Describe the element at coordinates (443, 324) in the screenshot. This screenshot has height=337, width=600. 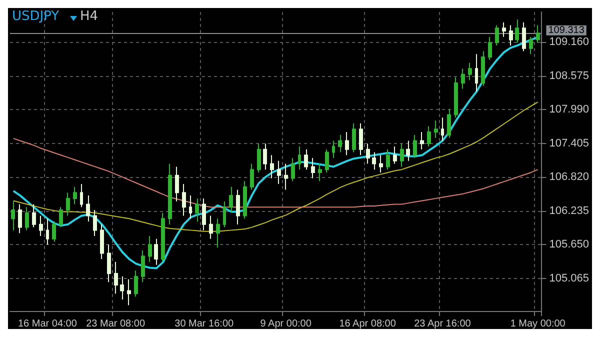
I see `x-tick-label: 23 Apr 16:00` at that location.